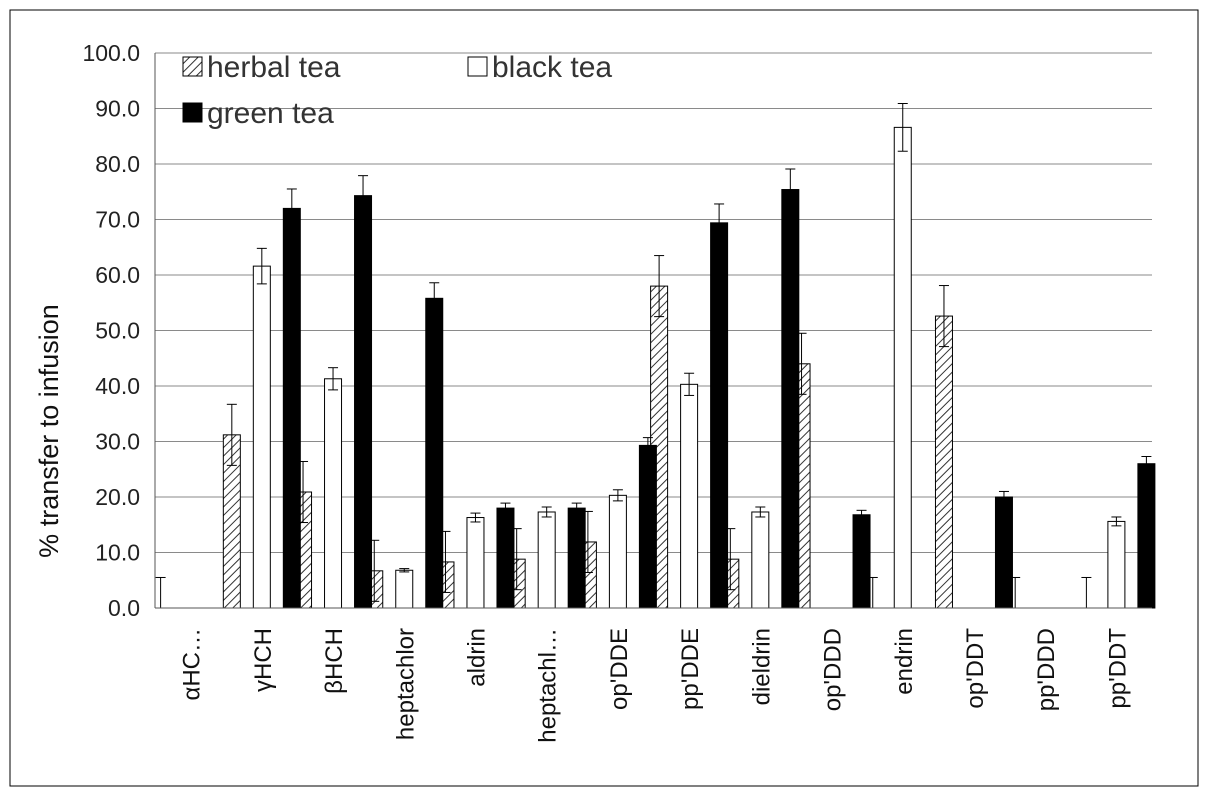 The height and width of the screenshot is (796, 1208). I want to click on category-label: γHCH, so click(263, 660).